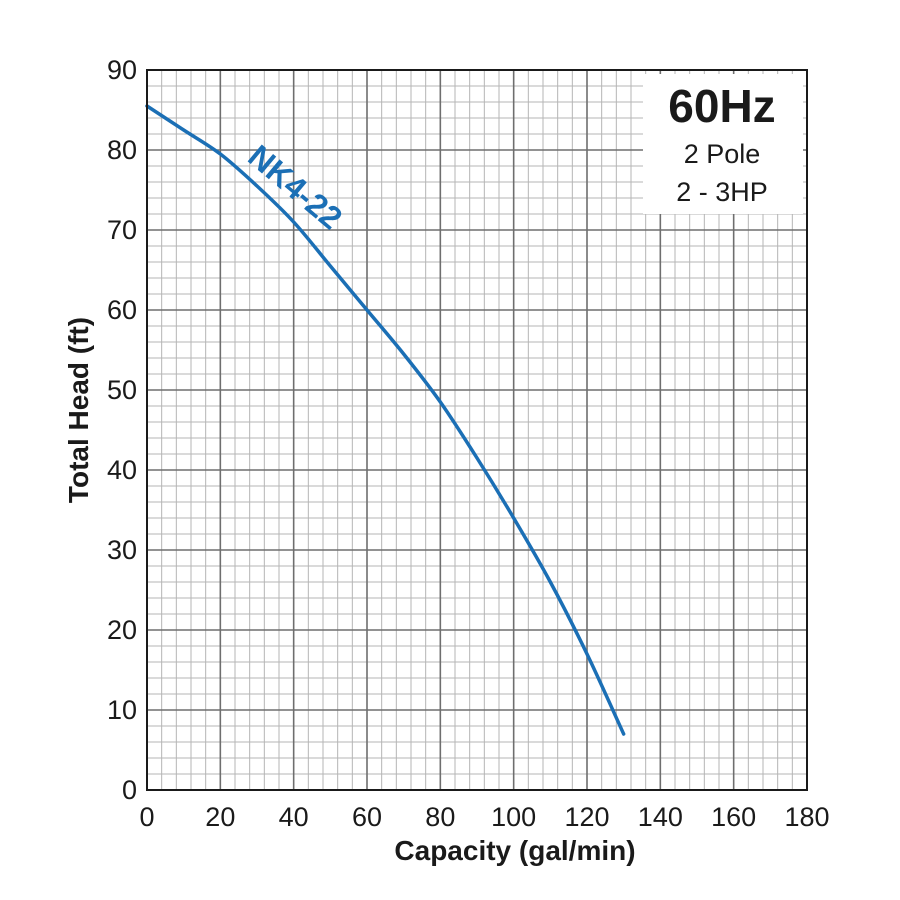  Describe the element at coordinates (220, 817) in the screenshot. I see `x-tick-label: 20` at that location.